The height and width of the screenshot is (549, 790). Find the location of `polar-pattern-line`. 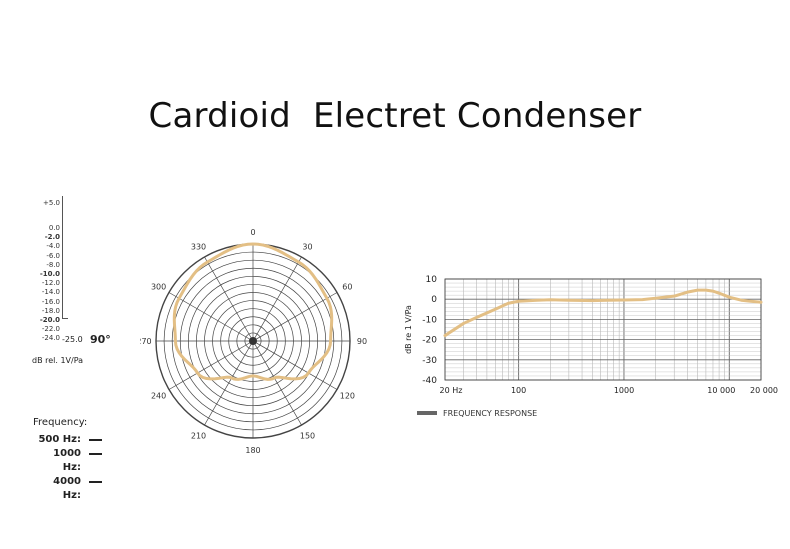

polar-pattern-line is located at coordinates (253, 311).